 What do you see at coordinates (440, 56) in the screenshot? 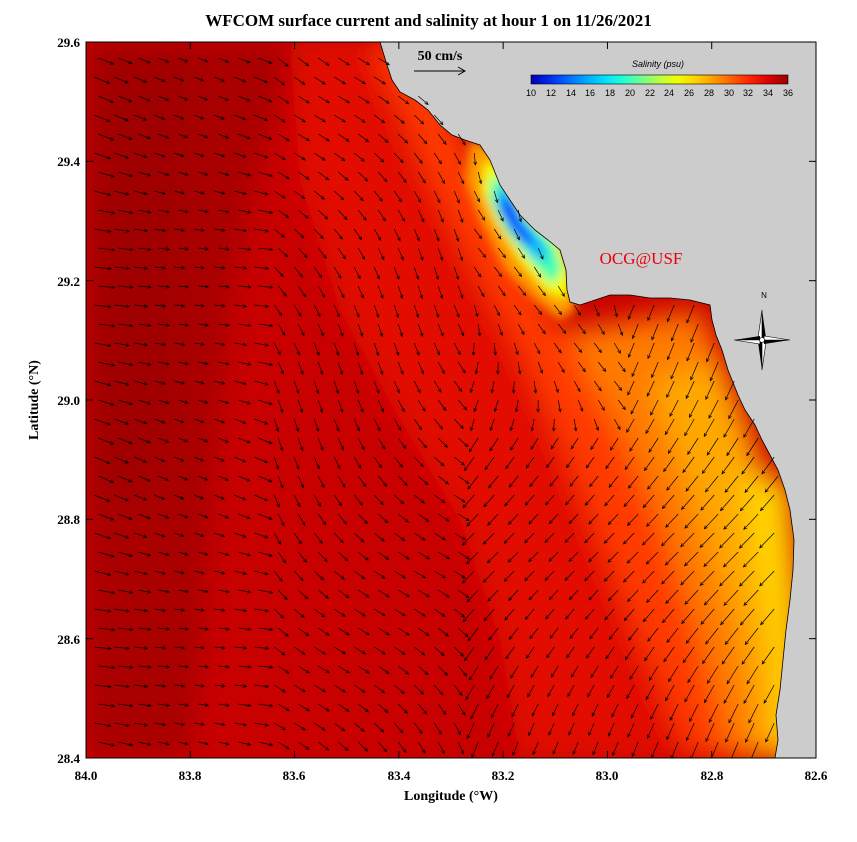
I see `scale-vector-label: 50 cm/s` at bounding box center [440, 56].